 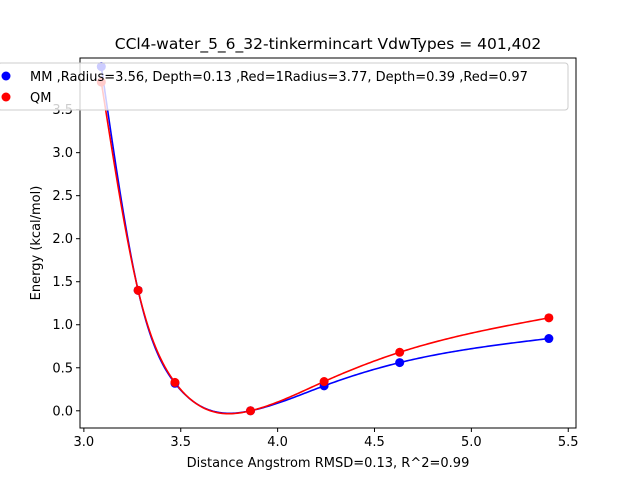 What do you see at coordinates (328, 463) in the screenshot?
I see `x-axis-label: Distance Angstrom RMSD=0.13, R^2=0.99` at bounding box center [328, 463].